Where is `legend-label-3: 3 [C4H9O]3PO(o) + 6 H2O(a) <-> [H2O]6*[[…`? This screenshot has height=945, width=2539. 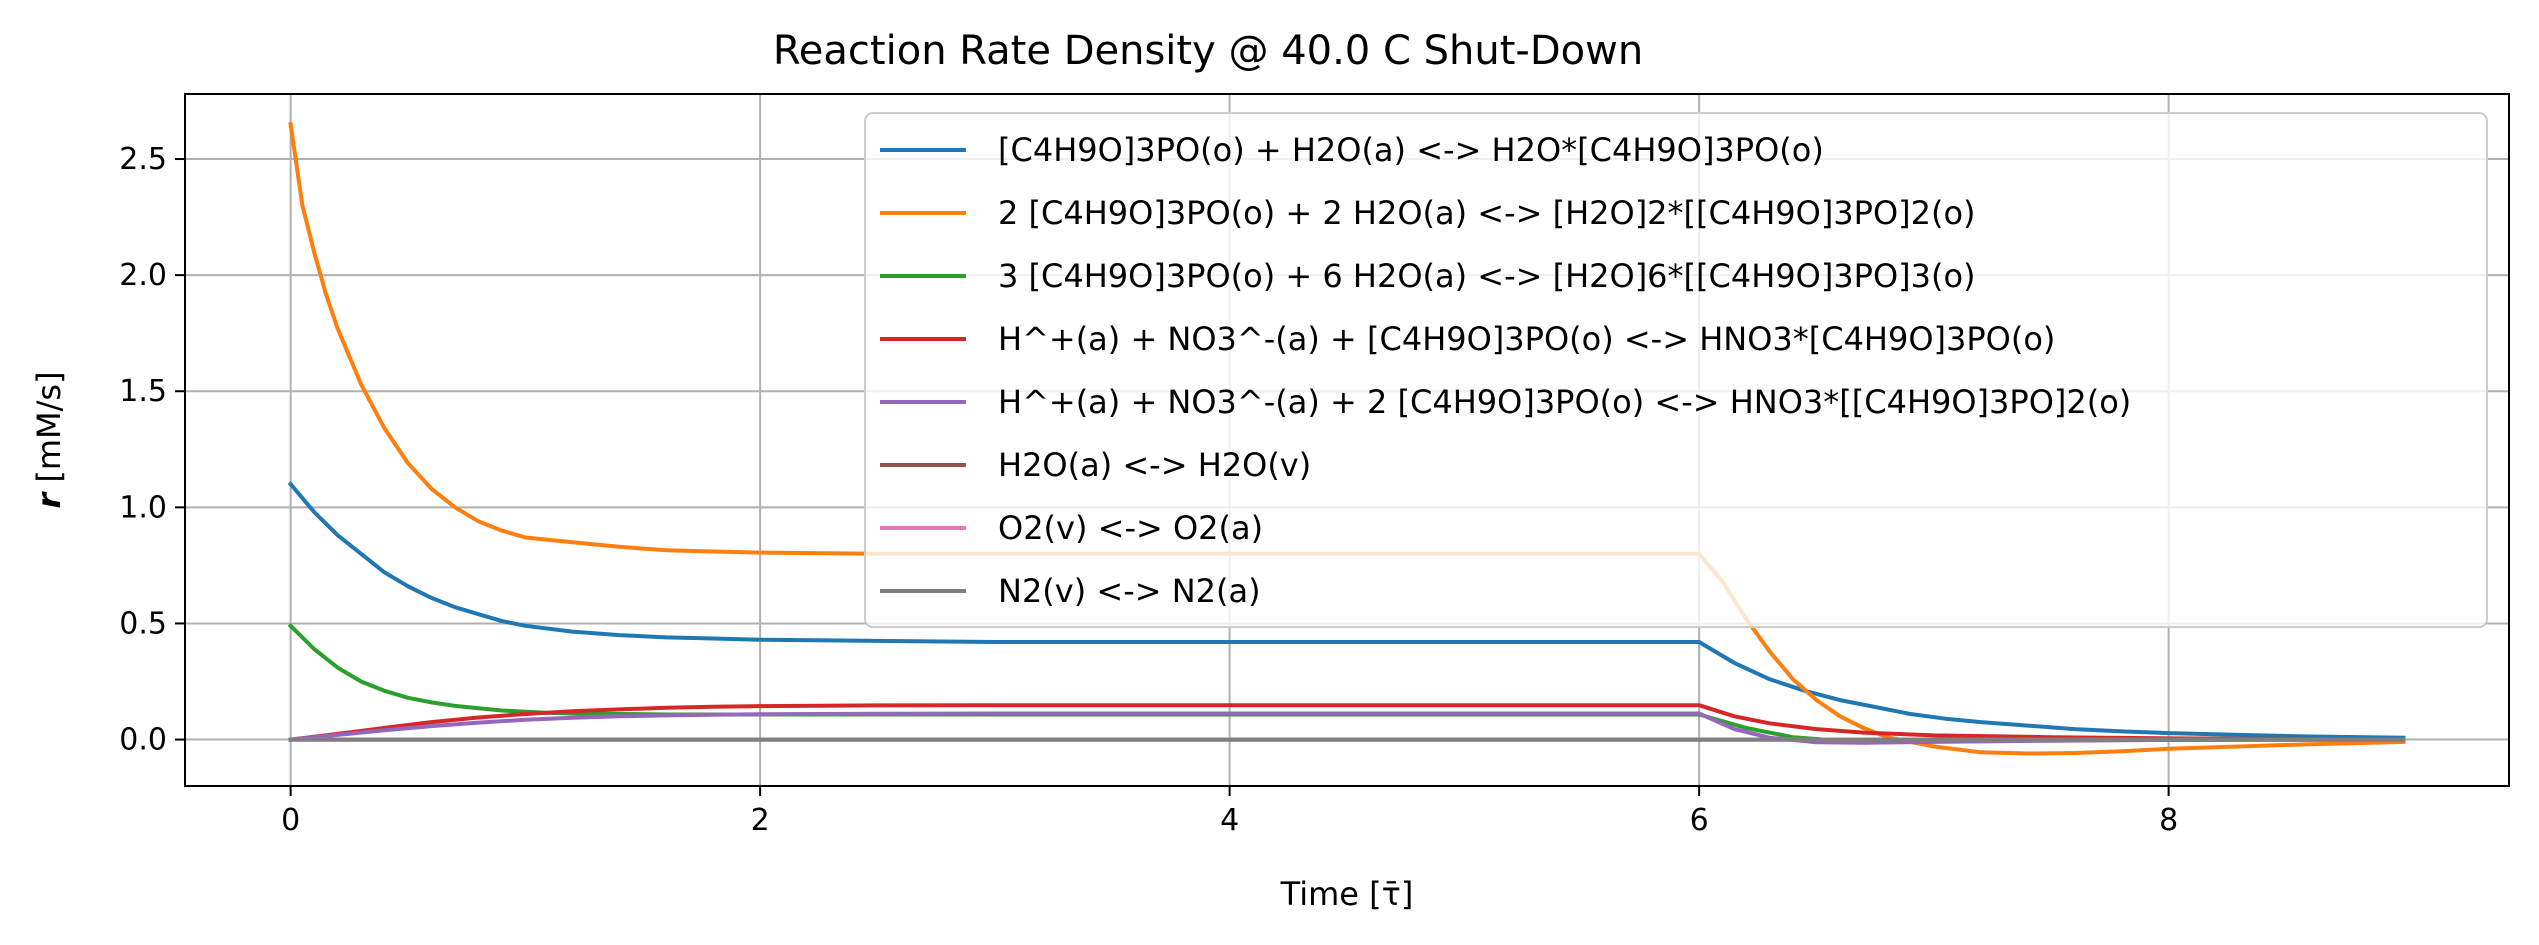
legend-label-3: 3 [C4H9O]3PO(o) + 6 H2O(a) <-> [H2O]6*[[… is located at coordinates (1487, 276).